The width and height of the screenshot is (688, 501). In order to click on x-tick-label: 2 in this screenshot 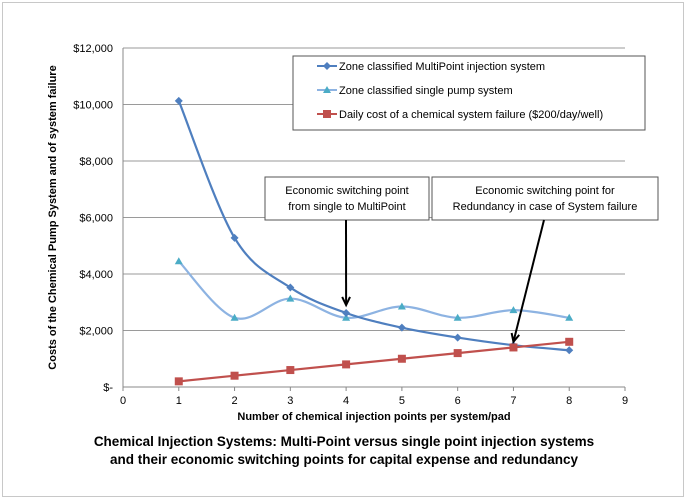, I will do `click(234, 401)`.